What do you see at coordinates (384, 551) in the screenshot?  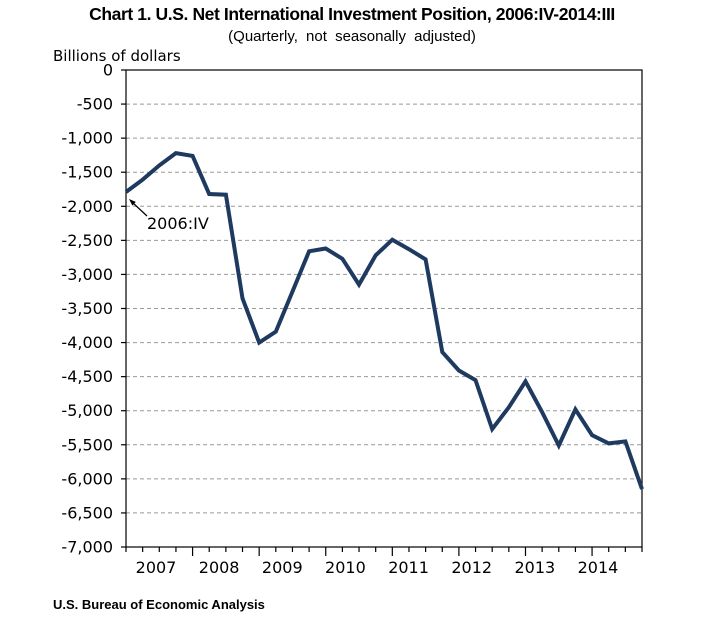 I see `x-axis-ticks` at bounding box center [384, 551].